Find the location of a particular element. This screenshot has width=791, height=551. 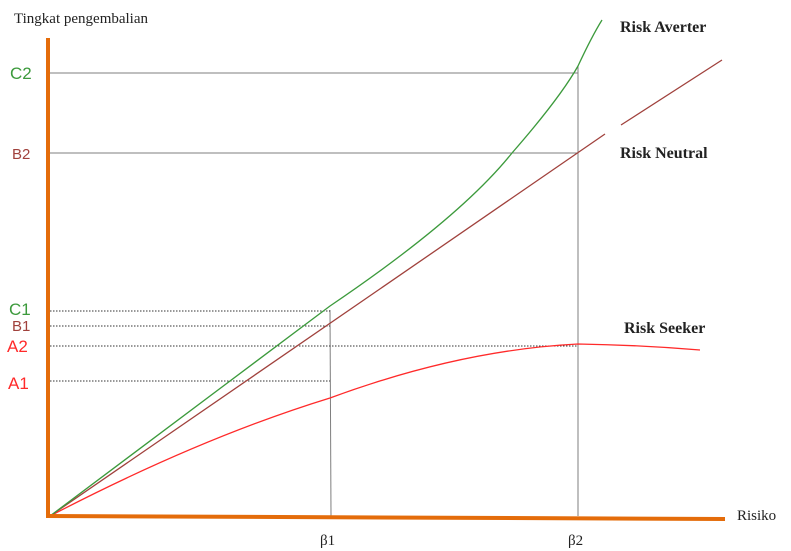

y-tick-c1: C1 is located at coordinates (20, 309).